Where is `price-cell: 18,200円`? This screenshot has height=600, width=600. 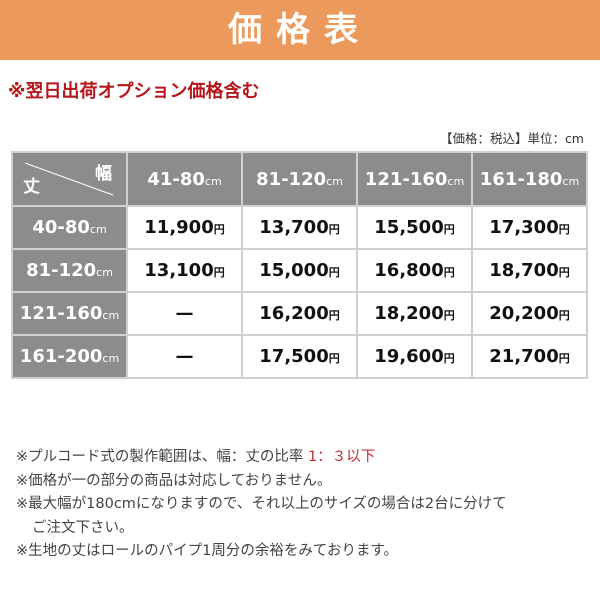 price-cell: 18,200円 is located at coordinates (414, 313).